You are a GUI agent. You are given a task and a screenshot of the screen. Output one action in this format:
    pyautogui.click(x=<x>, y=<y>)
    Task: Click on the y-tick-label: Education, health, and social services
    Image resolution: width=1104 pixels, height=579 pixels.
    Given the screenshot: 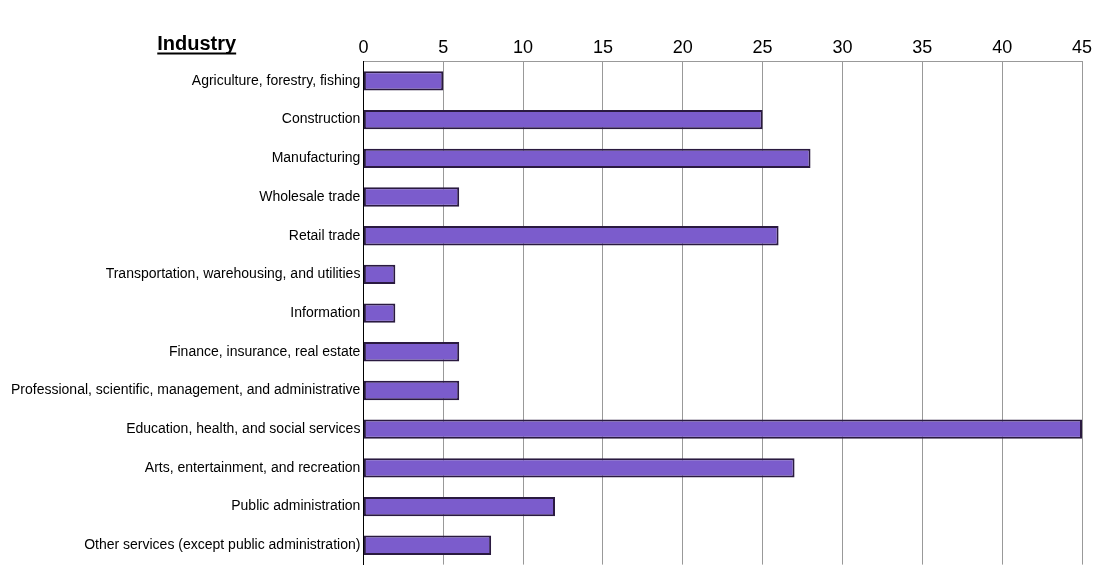 What is the action you would take?
    pyautogui.click(x=243, y=428)
    